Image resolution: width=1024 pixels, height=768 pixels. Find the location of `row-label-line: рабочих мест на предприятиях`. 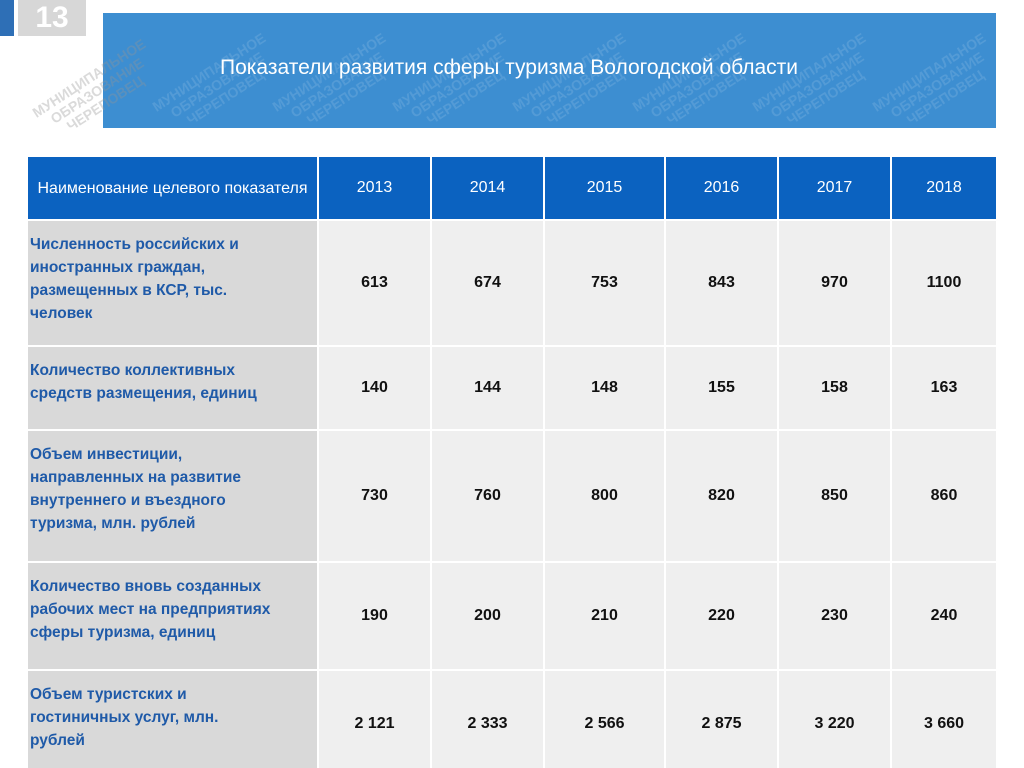

row-label-line: рабочих мест на предприятиях is located at coordinates (150, 609).